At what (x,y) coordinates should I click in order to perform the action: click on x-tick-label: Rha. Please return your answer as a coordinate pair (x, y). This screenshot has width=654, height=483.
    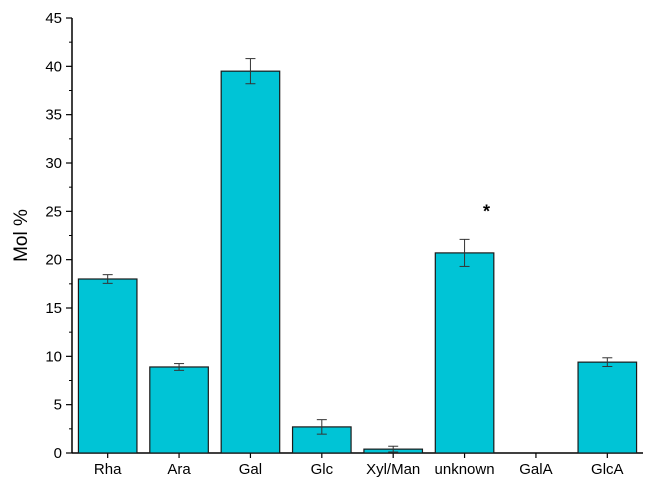
    Looking at the image, I should click on (108, 469).